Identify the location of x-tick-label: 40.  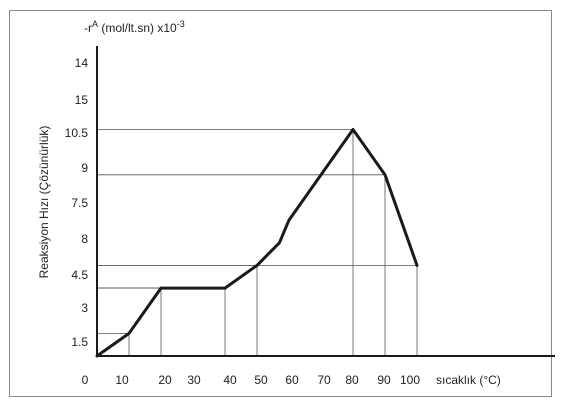
(230, 380).